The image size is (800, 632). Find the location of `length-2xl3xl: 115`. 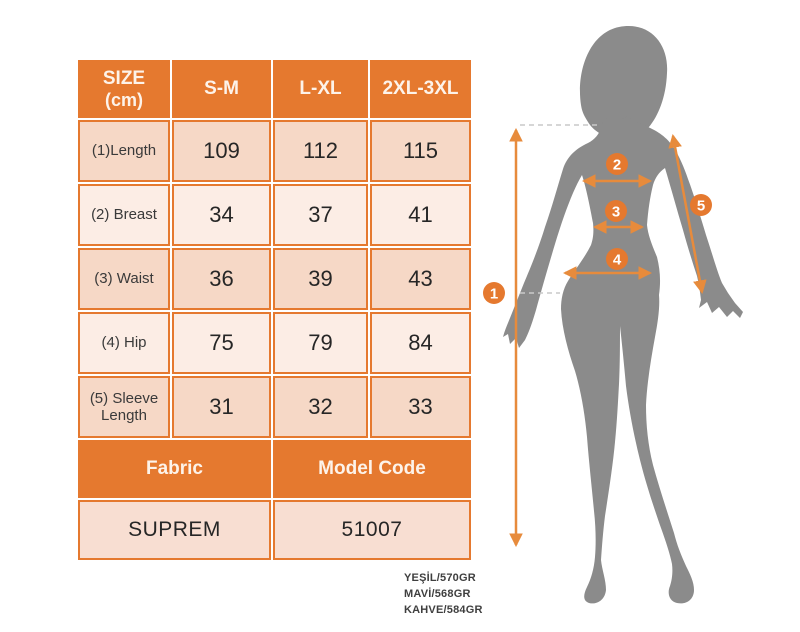

length-2xl3xl: 115 is located at coordinates (420, 151).